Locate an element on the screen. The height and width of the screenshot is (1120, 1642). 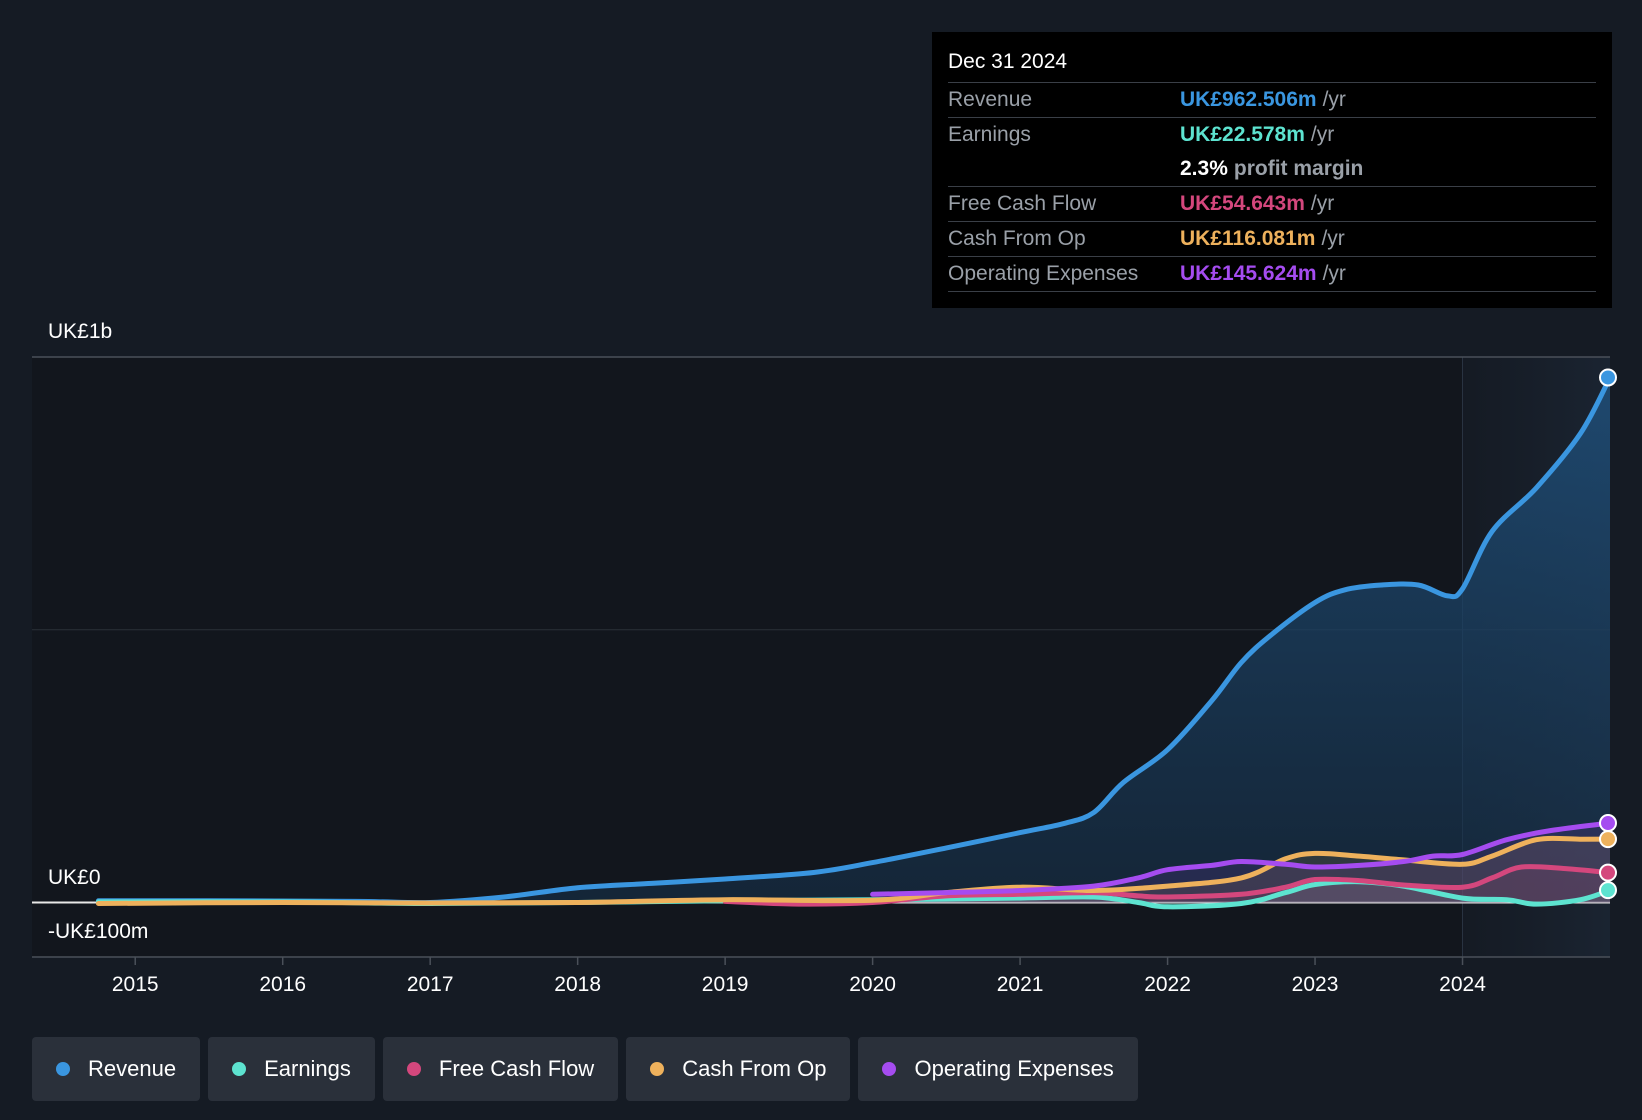
area-free-cash-flow is located at coordinates (1167, 885).